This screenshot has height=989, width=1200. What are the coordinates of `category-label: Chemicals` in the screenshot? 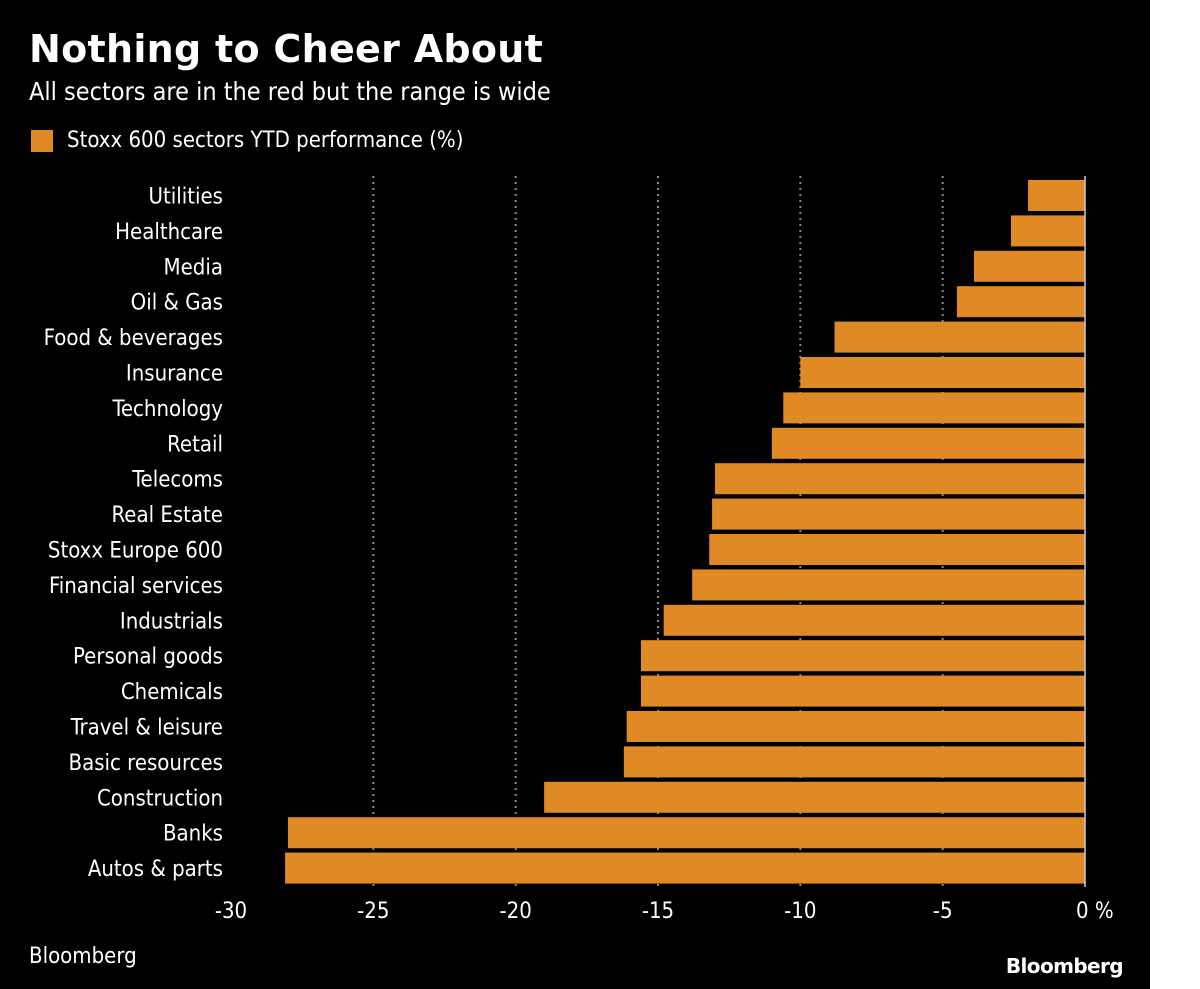 It's located at (172, 692).